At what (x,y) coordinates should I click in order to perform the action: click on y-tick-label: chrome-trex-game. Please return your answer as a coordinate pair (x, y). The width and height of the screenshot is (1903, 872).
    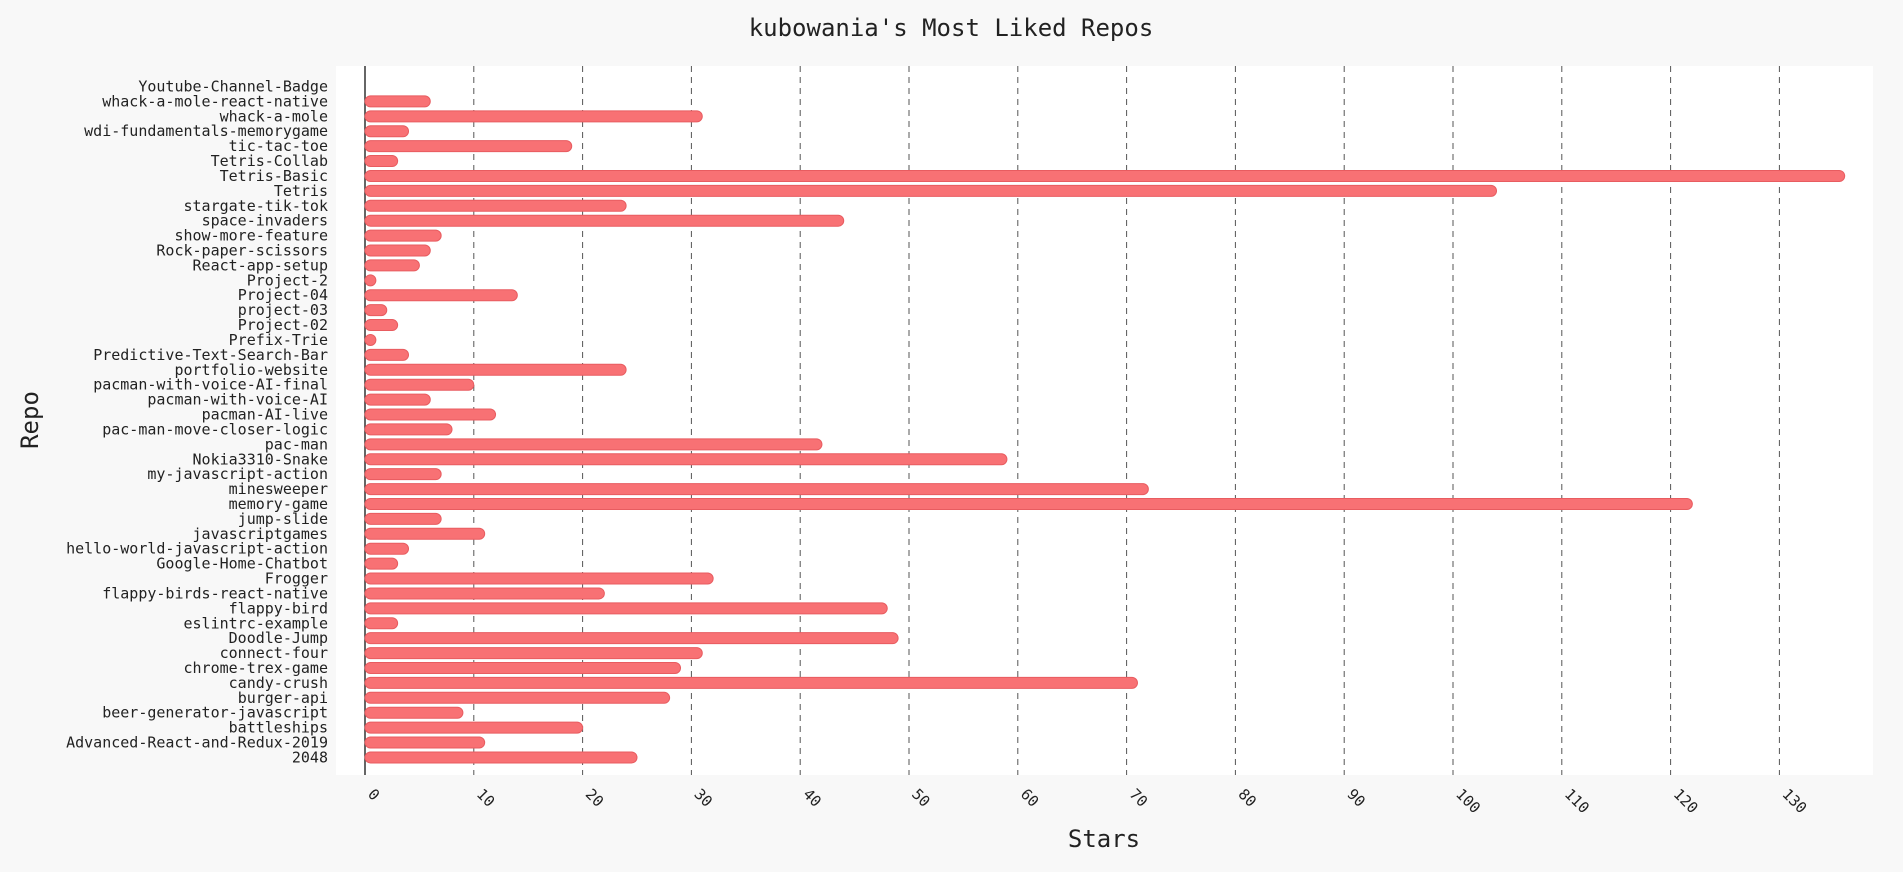
    Looking at the image, I should click on (256, 668).